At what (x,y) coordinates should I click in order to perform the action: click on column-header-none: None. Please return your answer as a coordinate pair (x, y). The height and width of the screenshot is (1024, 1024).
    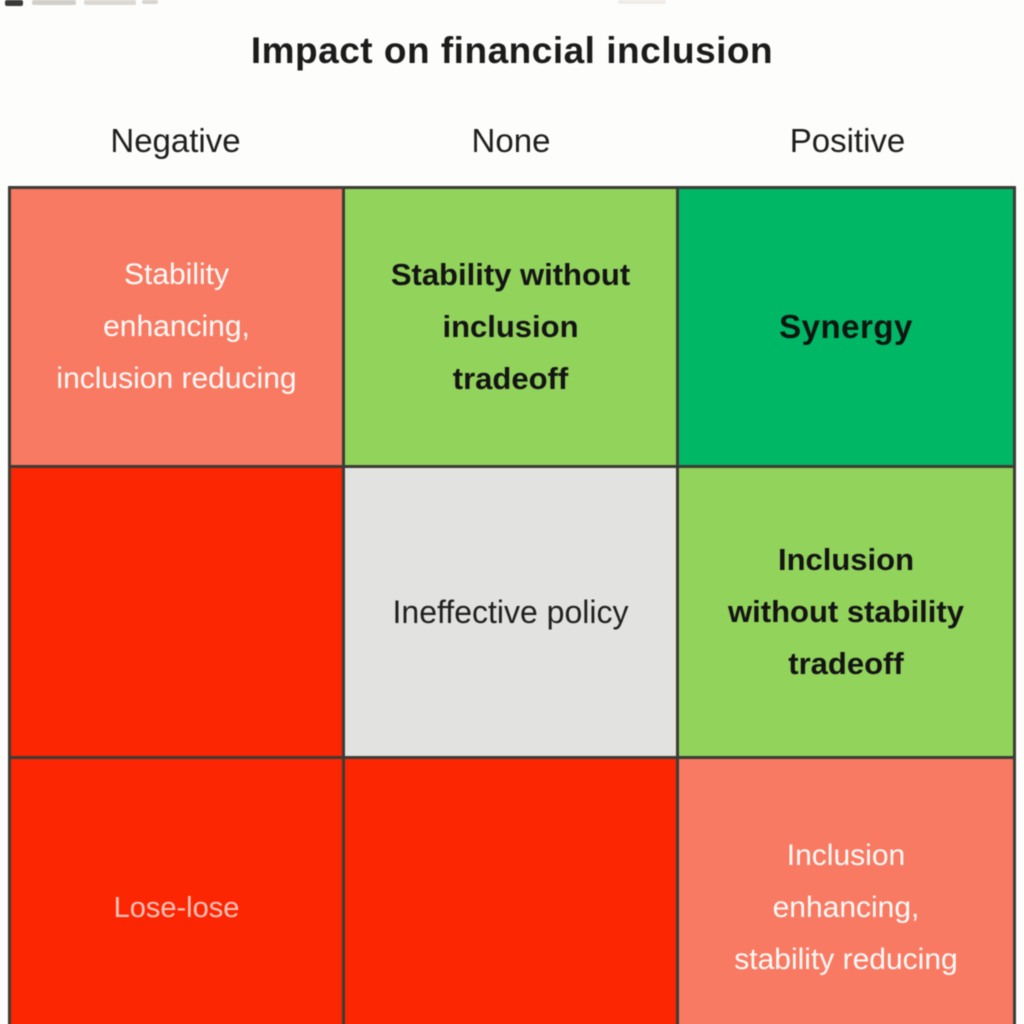
    Looking at the image, I should click on (511, 140).